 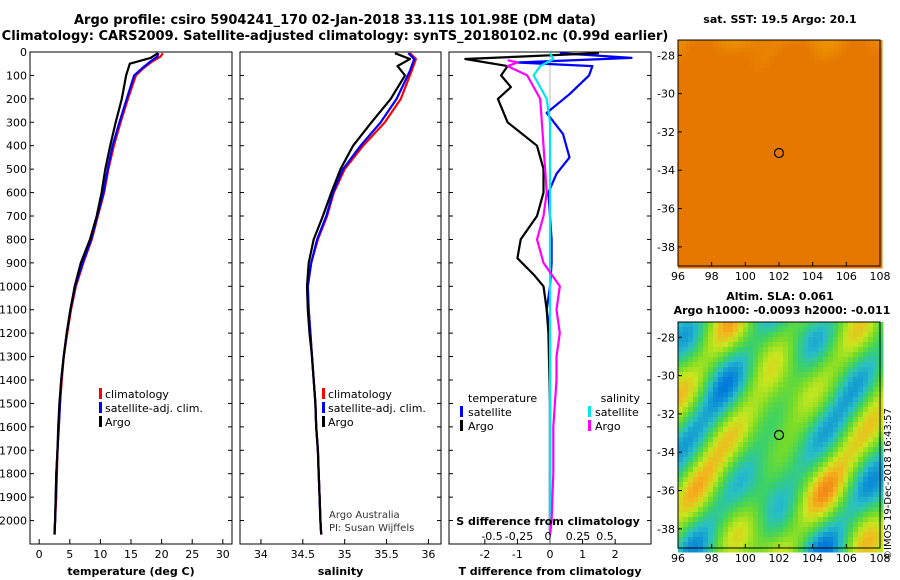 What do you see at coordinates (13, 427) in the screenshot?
I see `y-tick-label: 1600` at bounding box center [13, 427].